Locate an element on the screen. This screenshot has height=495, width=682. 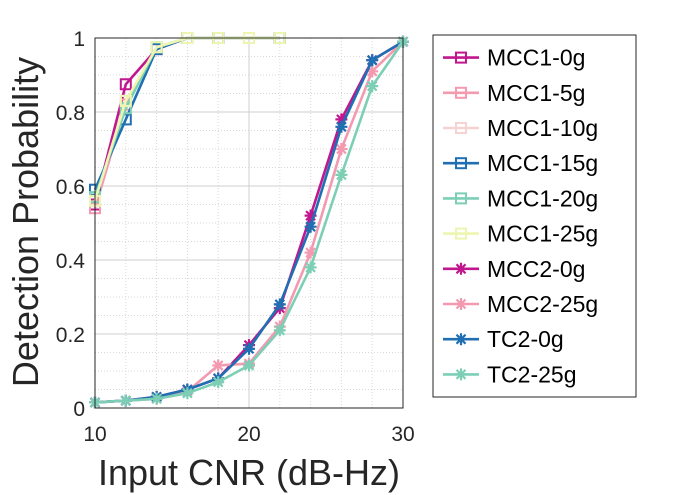
legend-label: MCC1-10g is located at coordinates (542, 128).